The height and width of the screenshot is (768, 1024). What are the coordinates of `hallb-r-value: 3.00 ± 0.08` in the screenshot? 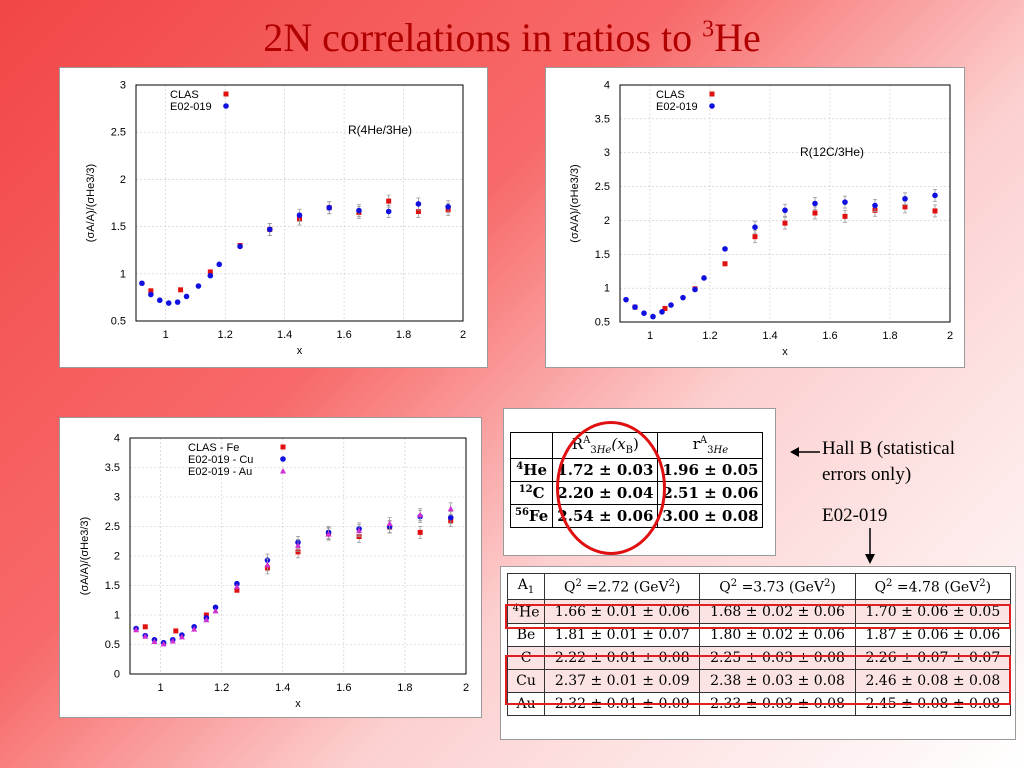 It's located at (710, 516).